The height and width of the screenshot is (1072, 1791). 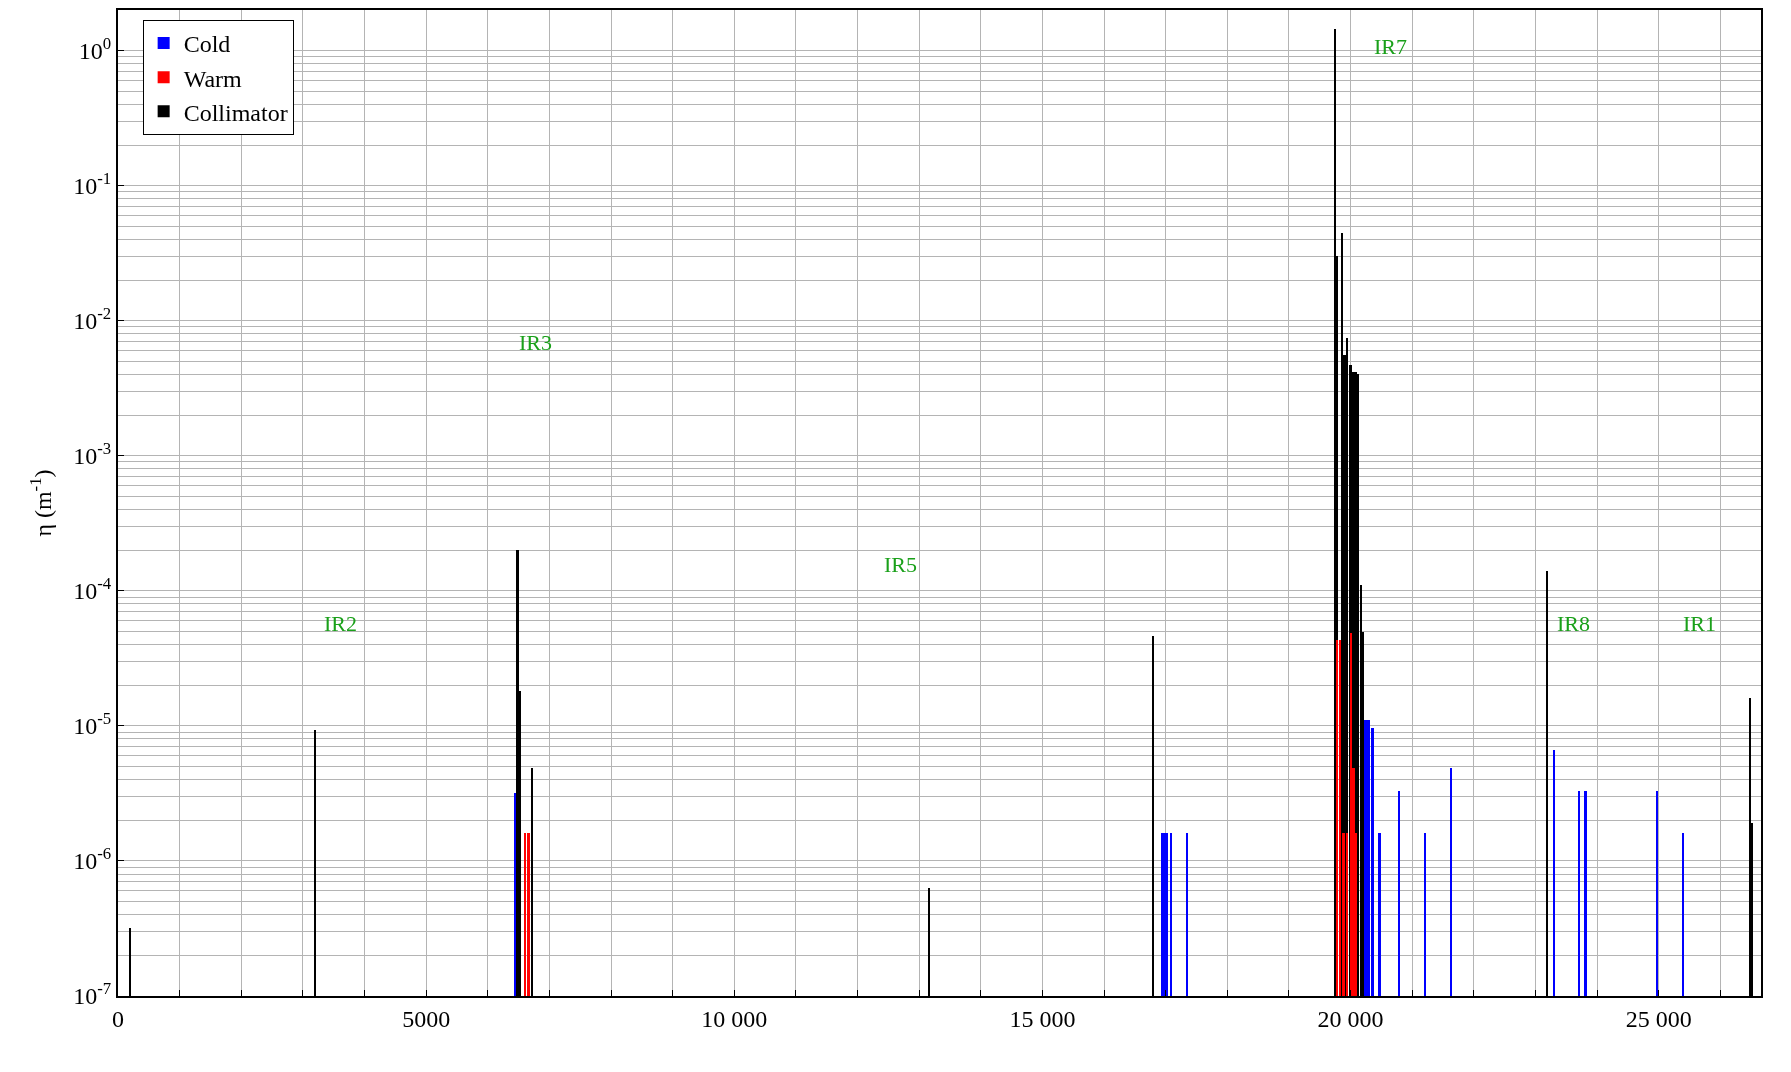 I want to click on y-tick-label: 10$^{-7}$, so click(x=92, y=994).